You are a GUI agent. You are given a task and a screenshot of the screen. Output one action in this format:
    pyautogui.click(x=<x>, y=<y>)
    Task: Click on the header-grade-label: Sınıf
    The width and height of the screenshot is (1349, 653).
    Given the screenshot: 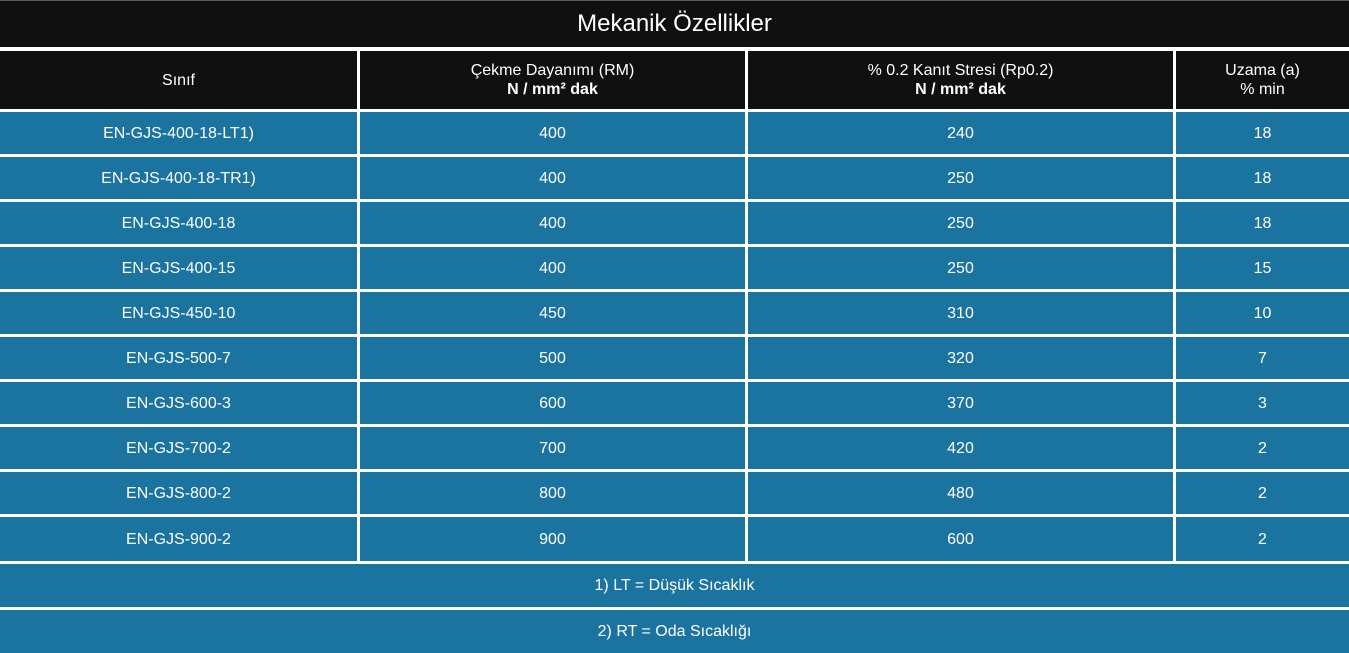 What is the action you would take?
    pyautogui.click(x=178, y=80)
    